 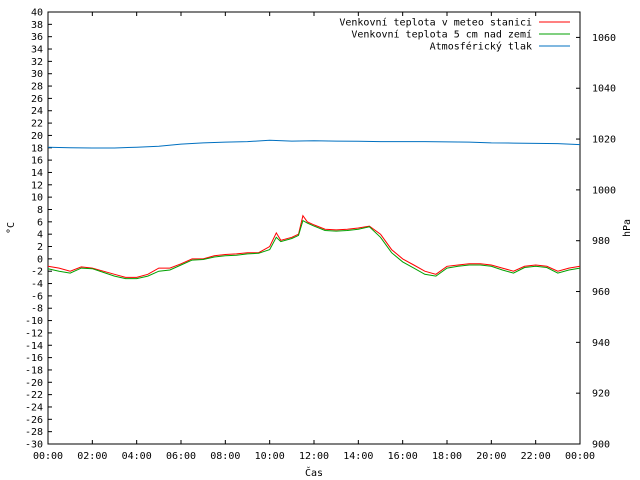 I want to click on y-axis-label: °C, so click(x=11, y=228).